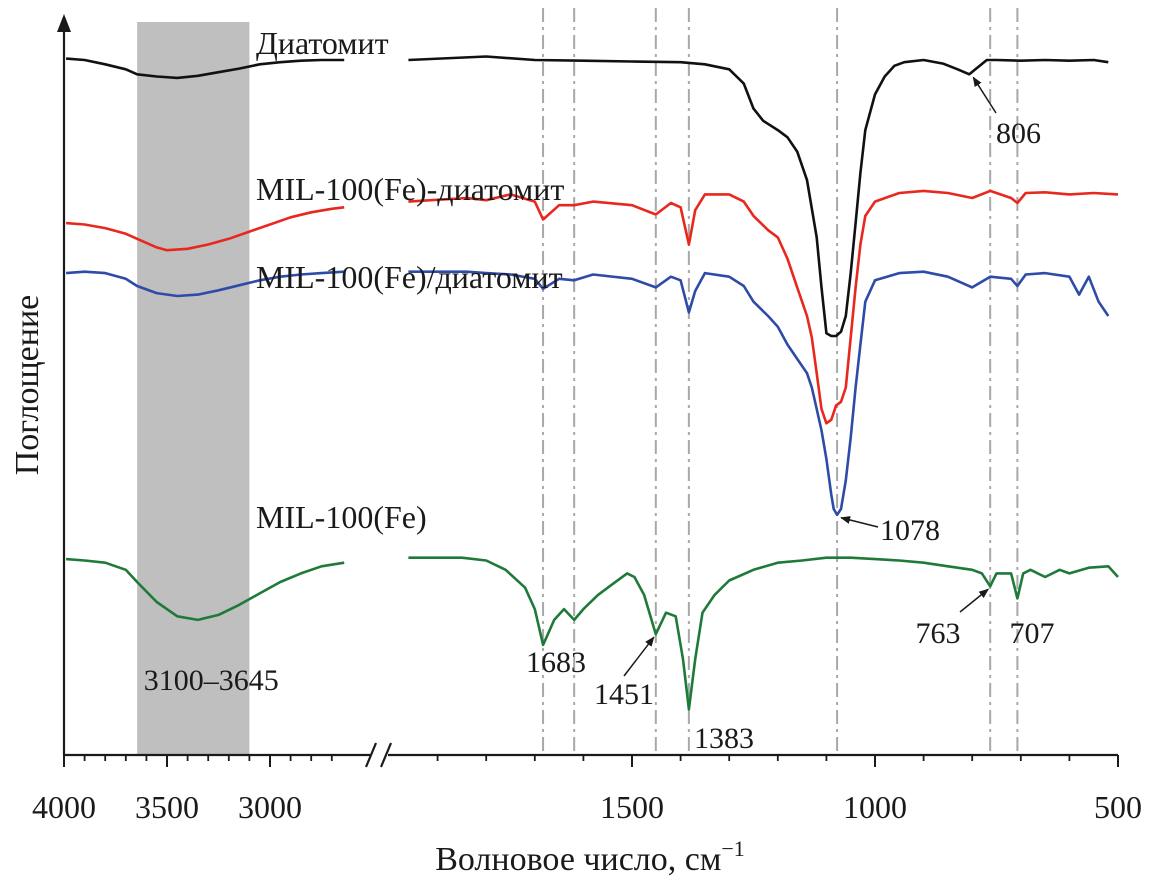 This screenshot has width=1150, height=882. Describe the element at coordinates (875, 807) in the screenshot. I see `x-tick-label: 1000` at that location.